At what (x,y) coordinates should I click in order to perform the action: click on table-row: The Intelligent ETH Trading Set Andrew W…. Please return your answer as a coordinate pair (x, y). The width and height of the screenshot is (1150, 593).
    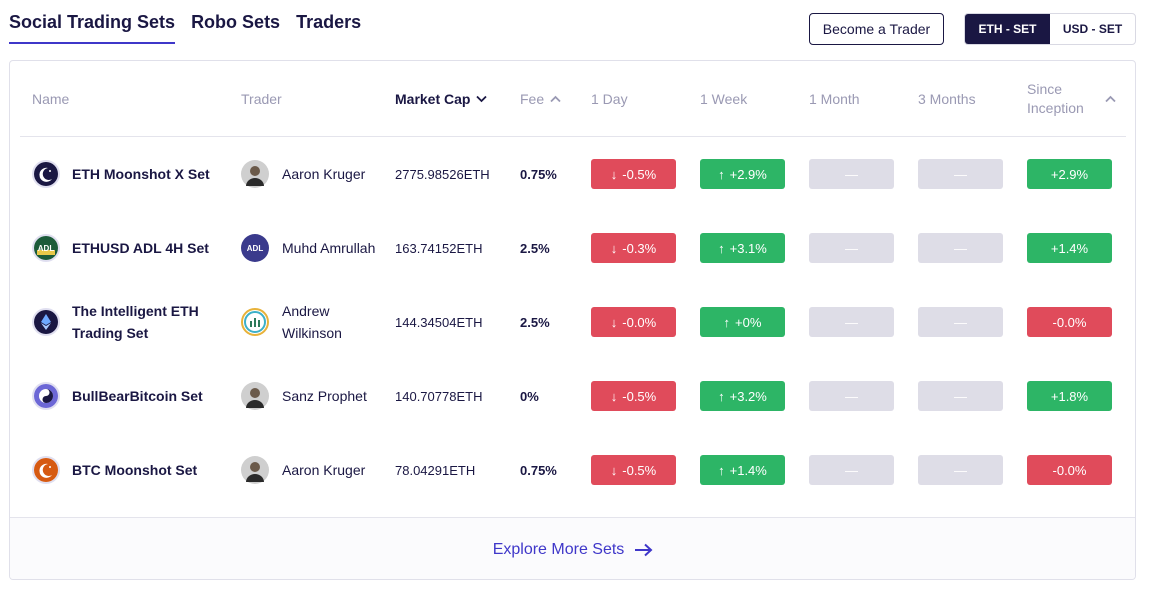
    Looking at the image, I should click on (573, 322).